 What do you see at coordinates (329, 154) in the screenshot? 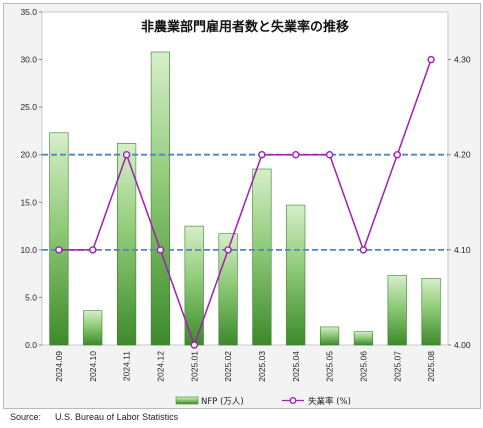
I see `unemployment-point-2025.05` at bounding box center [329, 154].